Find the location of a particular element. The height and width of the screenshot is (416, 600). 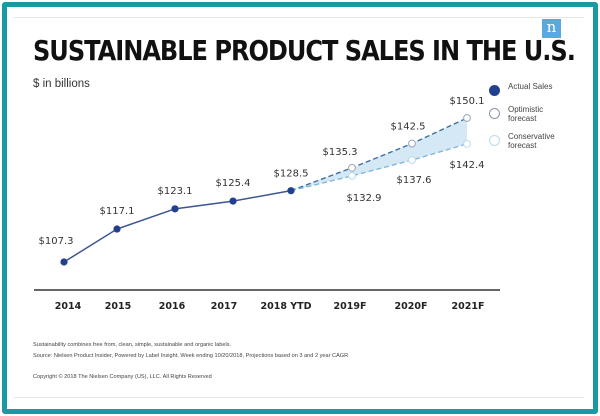

optimistic-forecast-line is located at coordinates (379, 154).